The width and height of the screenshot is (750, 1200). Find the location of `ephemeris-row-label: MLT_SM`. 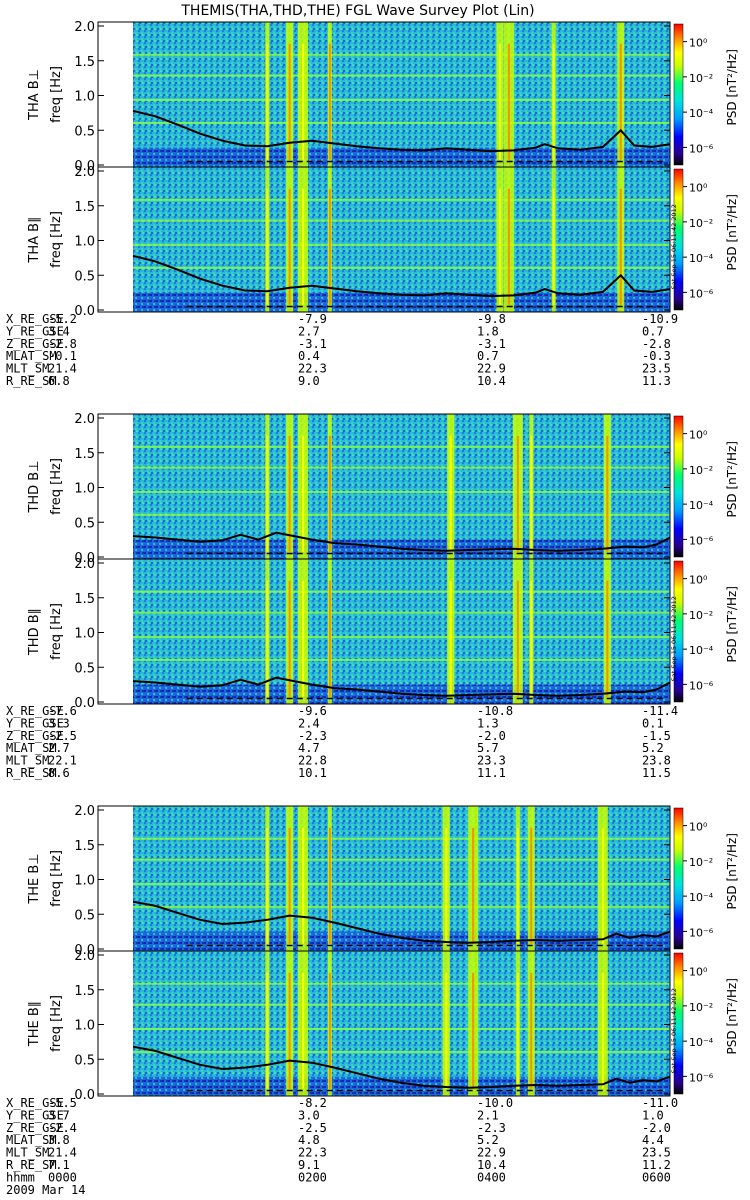

ephemeris-row-label: MLT_SM is located at coordinates (27, 1153).